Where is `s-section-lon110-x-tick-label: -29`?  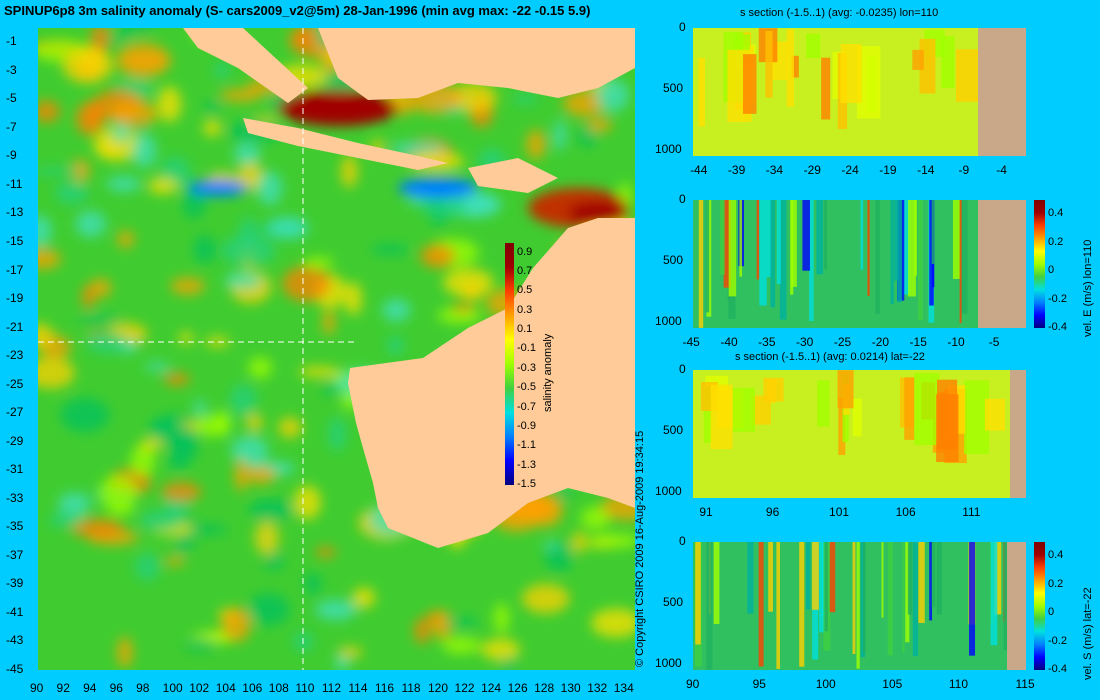
s-section-lon110-x-tick-label: -29 is located at coordinates (812, 170).